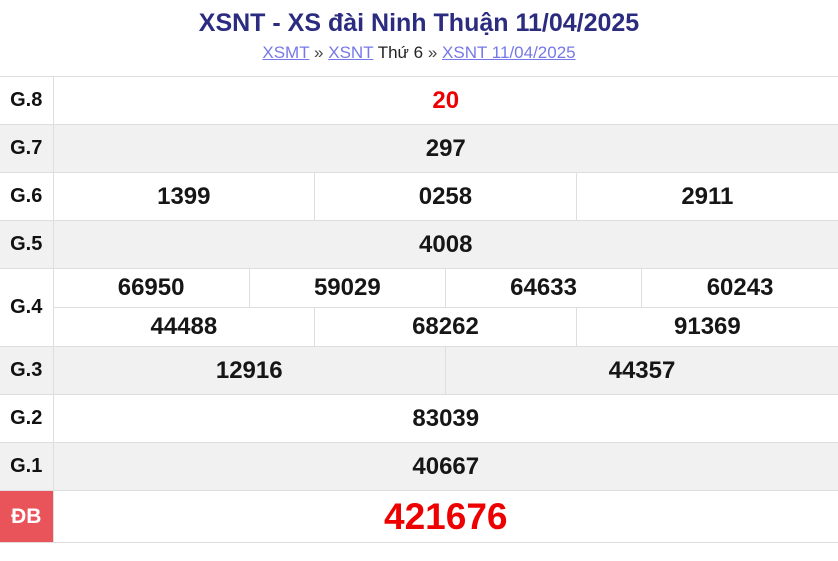 The height and width of the screenshot is (561, 838). What do you see at coordinates (27, 418) in the screenshot?
I see `prize-label: G.2` at bounding box center [27, 418].